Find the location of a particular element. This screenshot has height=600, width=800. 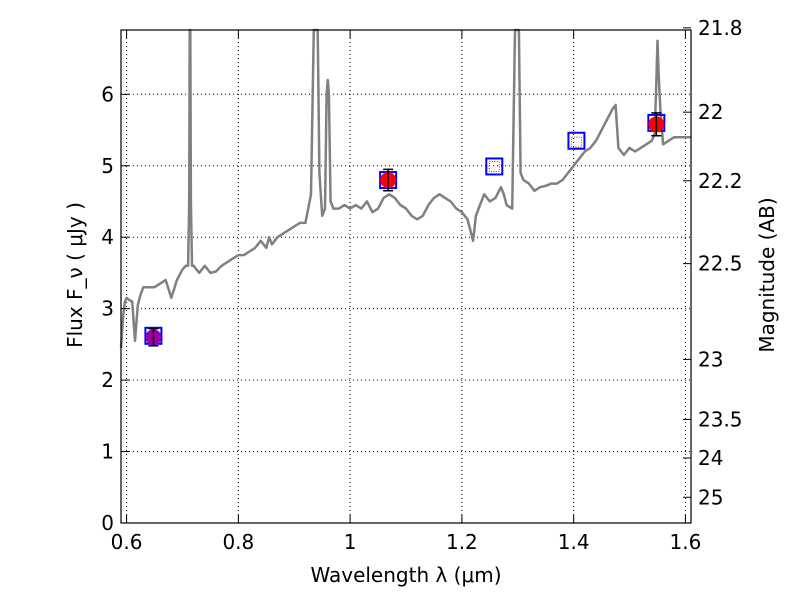

x-tick-label: 0.6 is located at coordinates (127, 542).